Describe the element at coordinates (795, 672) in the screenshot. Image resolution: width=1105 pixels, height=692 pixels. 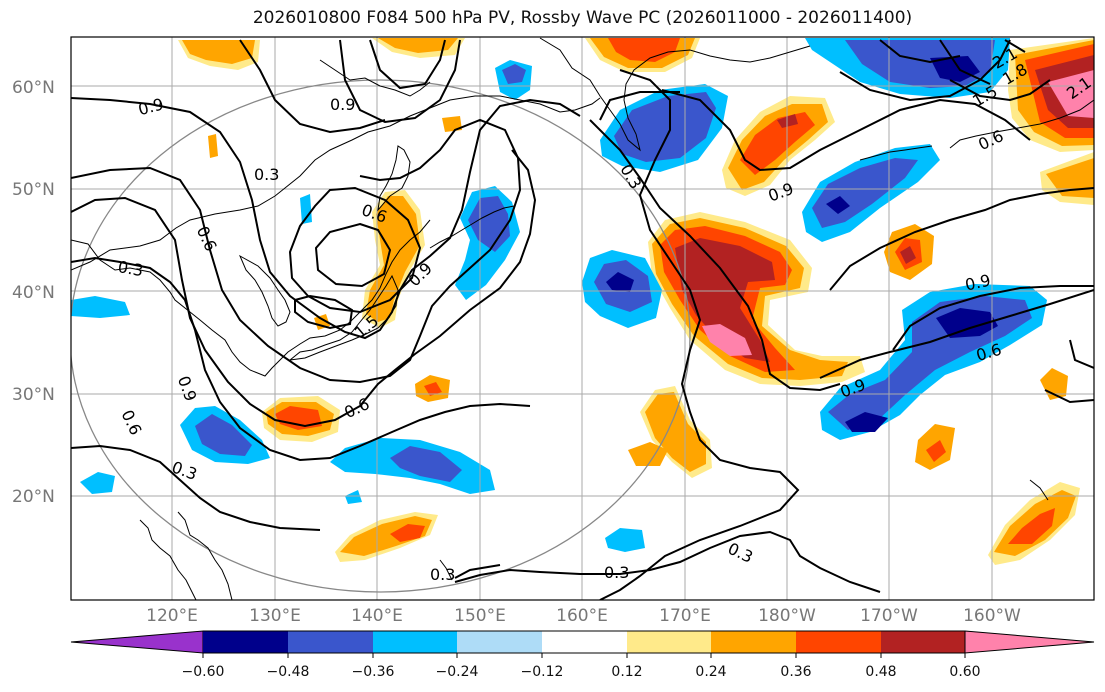
I see `colorbar-tick-label: 0.36` at that location.